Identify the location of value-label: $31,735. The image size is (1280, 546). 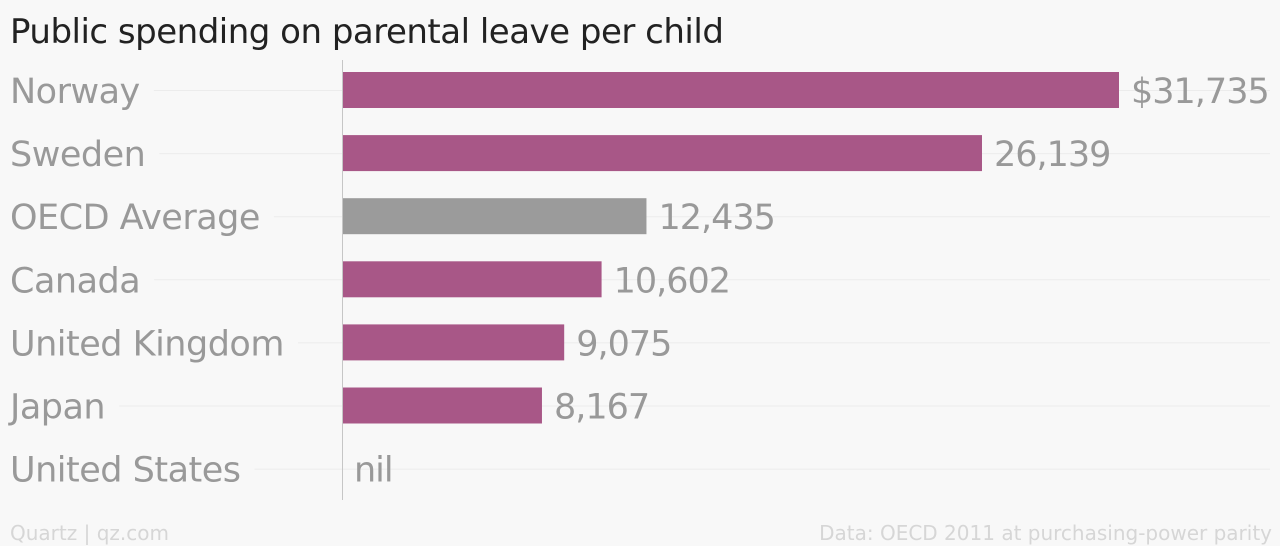
(1200, 92).